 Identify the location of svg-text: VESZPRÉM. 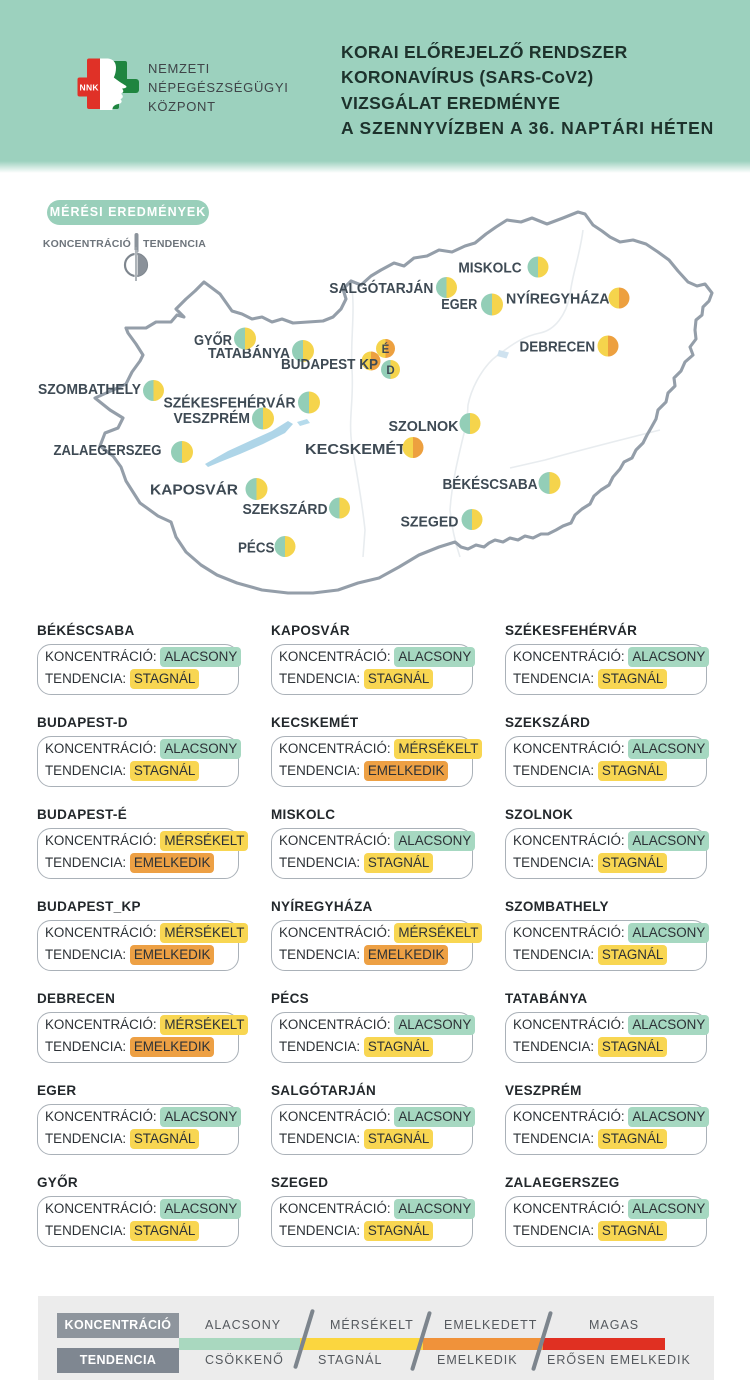
(212, 418).